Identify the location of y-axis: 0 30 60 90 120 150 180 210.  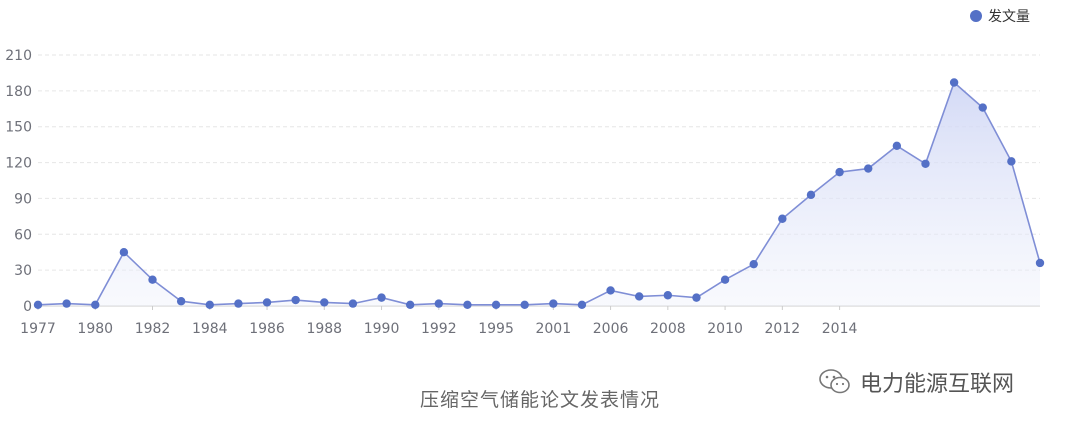
(18, 181).